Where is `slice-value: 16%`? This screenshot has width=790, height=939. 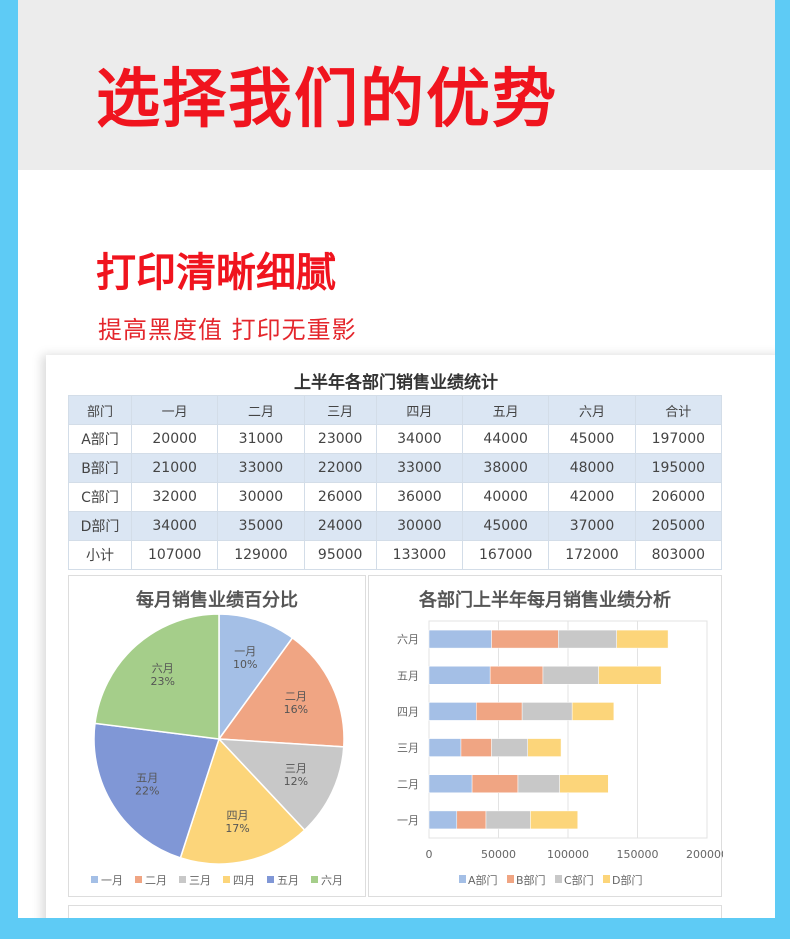
slice-value: 16% is located at coordinates (296, 709).